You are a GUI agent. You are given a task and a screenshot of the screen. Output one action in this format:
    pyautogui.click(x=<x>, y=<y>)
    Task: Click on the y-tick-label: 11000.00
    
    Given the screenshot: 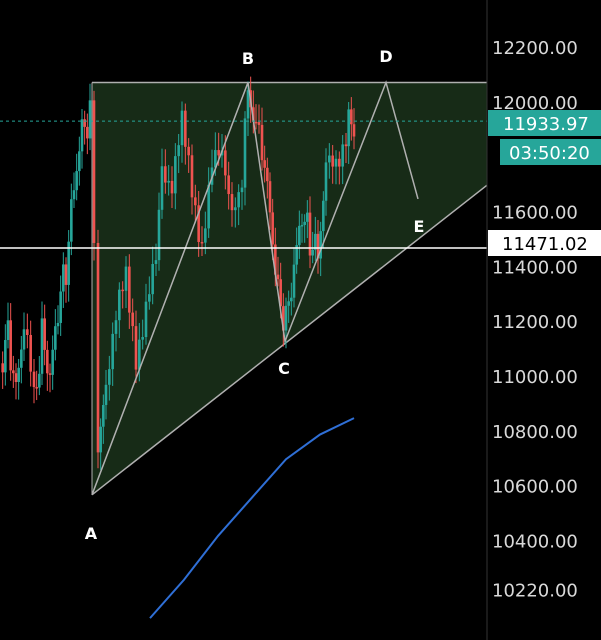 What is the action you would take?
    pyautogui.click(x=535, y=377)
    